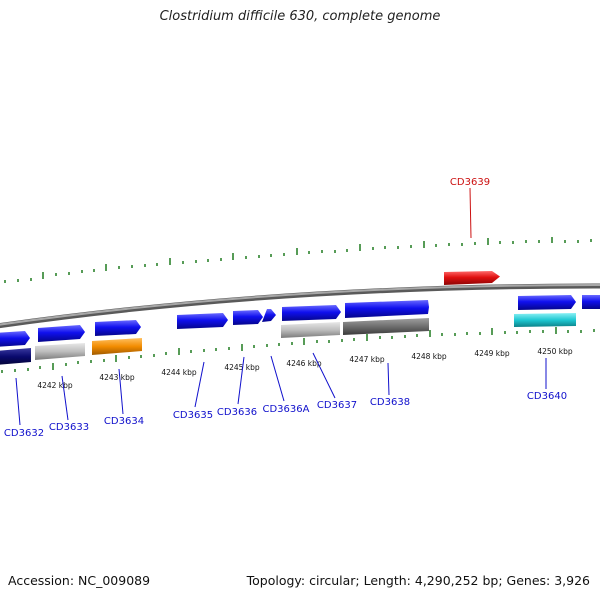 The width and height of the screenshot is (600, 600). I want to click on gene-arrow-next, so click(591, 302).